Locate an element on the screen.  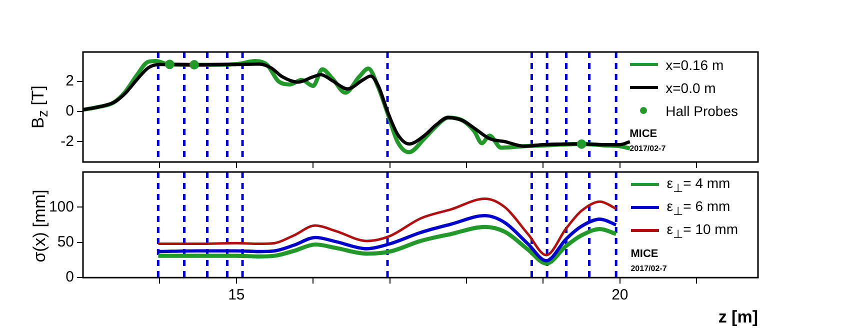
x-tick-label: 20 is located at coordinates (620, 295).